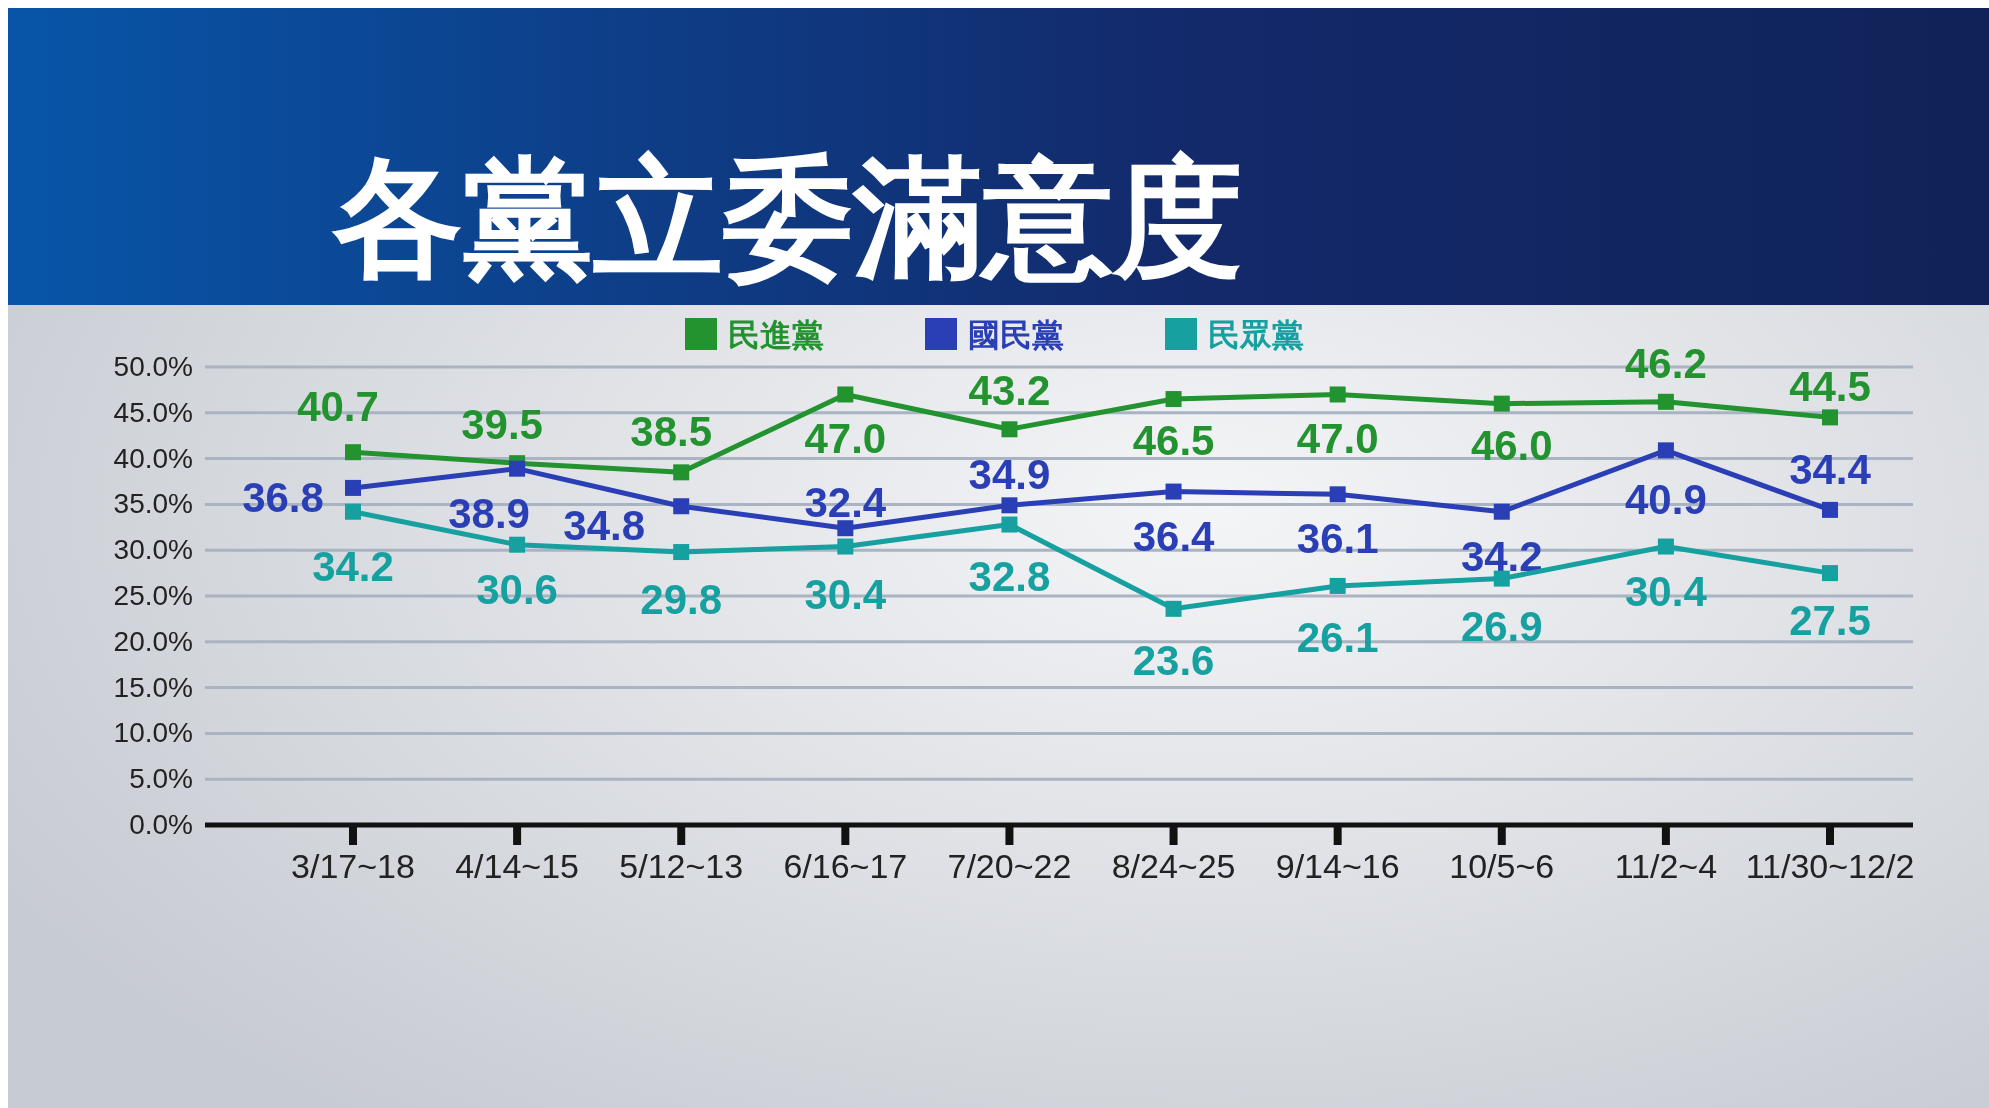  Describe the element at coordinates (776, 335) in the screenshot. I see `legend-label: 民進黨` at that location.